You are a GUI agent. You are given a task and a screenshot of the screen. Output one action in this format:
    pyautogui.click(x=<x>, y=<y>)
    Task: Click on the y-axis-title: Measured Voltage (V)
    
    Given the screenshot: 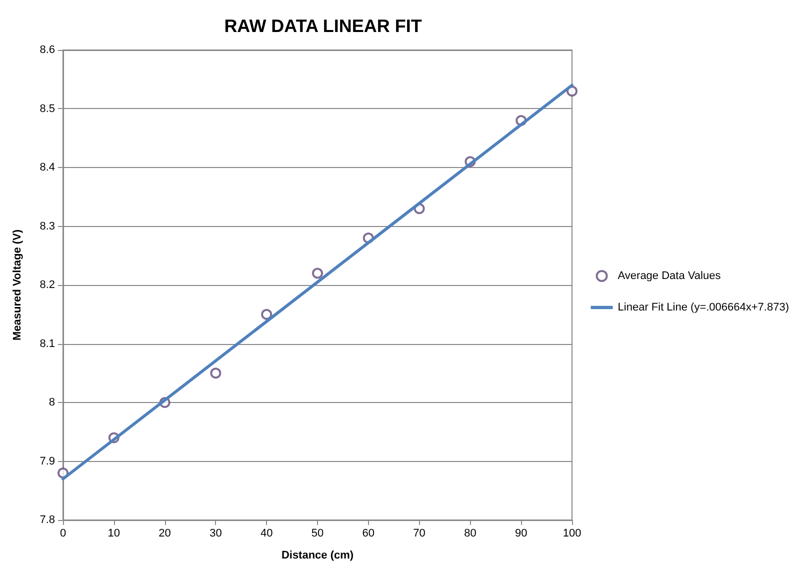 What is the action you would take?
    pyautogui.click(x=18, y=285)
    